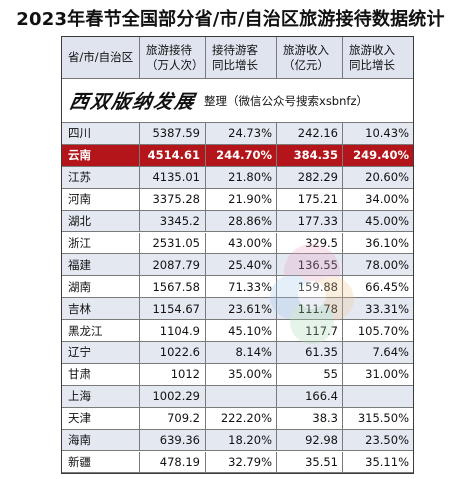  I want to click on table-row: 甘肃 1012 35.00% 55 31.00%, so click(237, 374).